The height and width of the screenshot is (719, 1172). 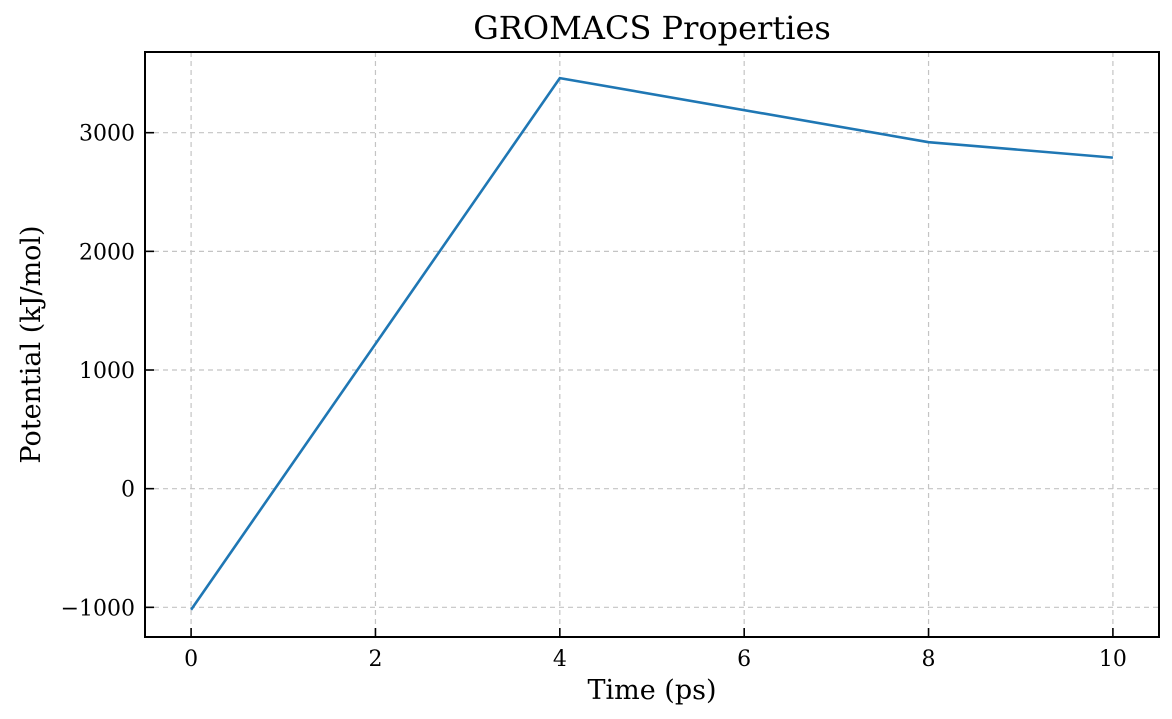 What do you see at coordinates (107, 371) in the screenshot?
I see `y-tick-label: 1000` at bounding box center [107, 371].